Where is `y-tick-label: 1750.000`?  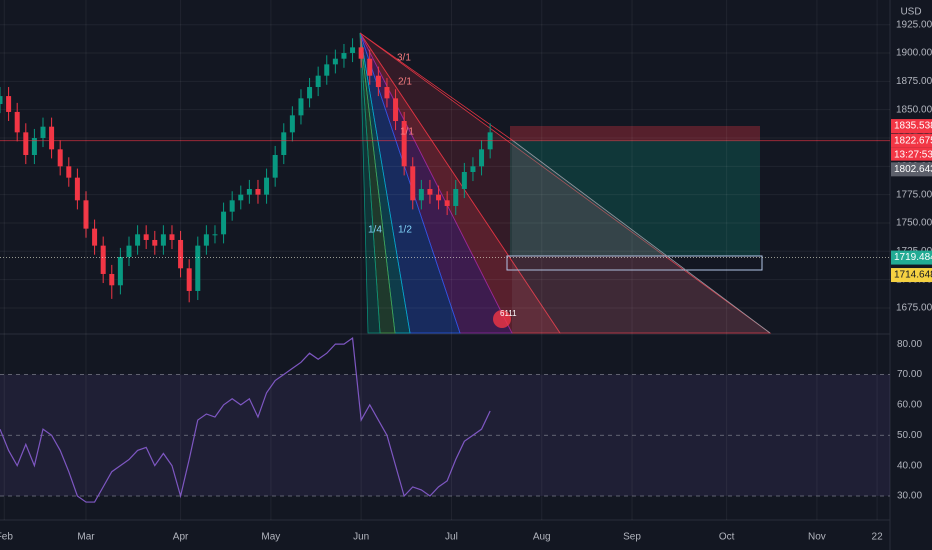 y-tick-label: 1750.000 is located at coordinates (914, 223).